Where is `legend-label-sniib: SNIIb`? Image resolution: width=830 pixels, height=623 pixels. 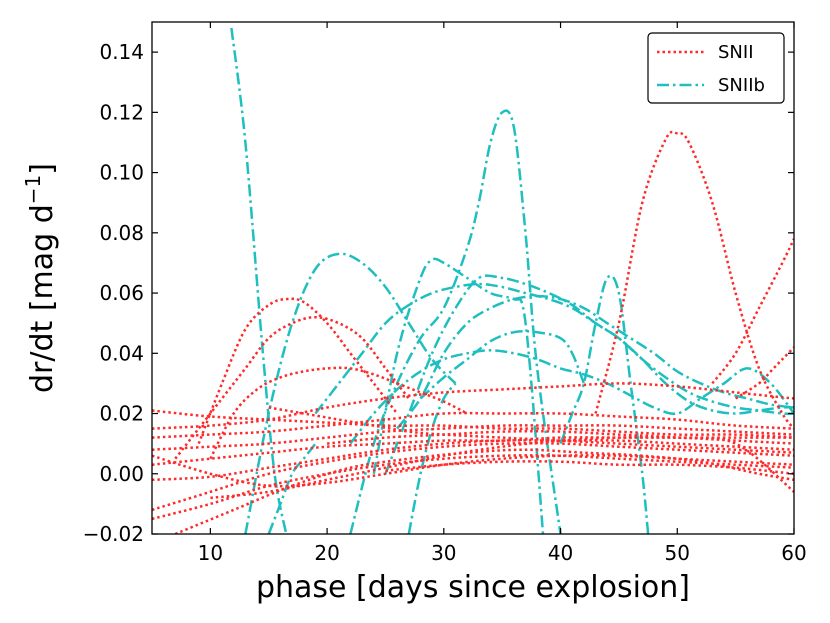 legend-label-sniib: SNIIb is located at coordinates (741, 85).